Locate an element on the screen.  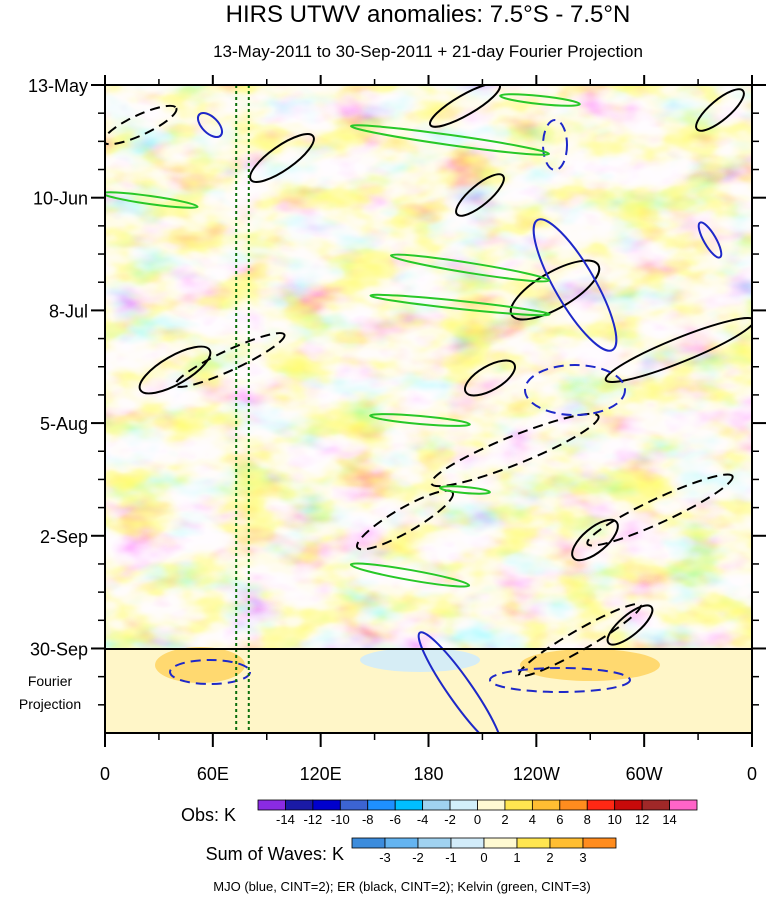
y-tick-label: 30-Sep is located at coordinates (59, 649).